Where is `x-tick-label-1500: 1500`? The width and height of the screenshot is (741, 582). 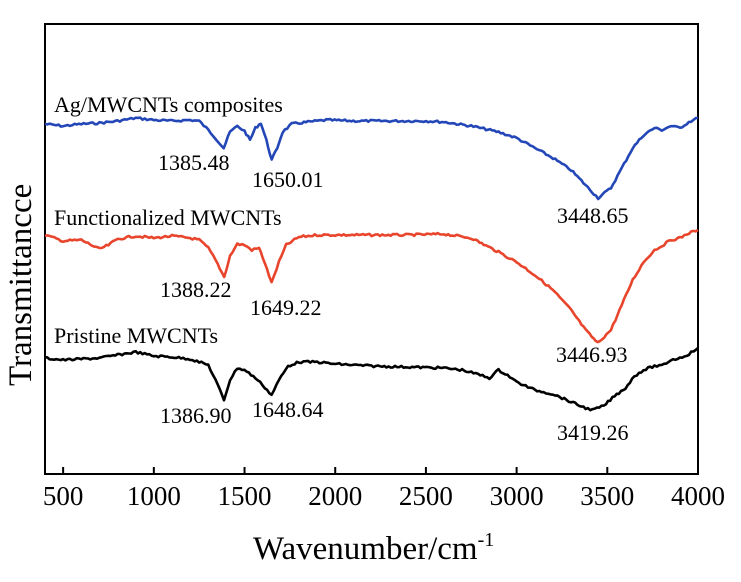 x-tick-label-1500: 1500 is located at coordinates (245, 496).